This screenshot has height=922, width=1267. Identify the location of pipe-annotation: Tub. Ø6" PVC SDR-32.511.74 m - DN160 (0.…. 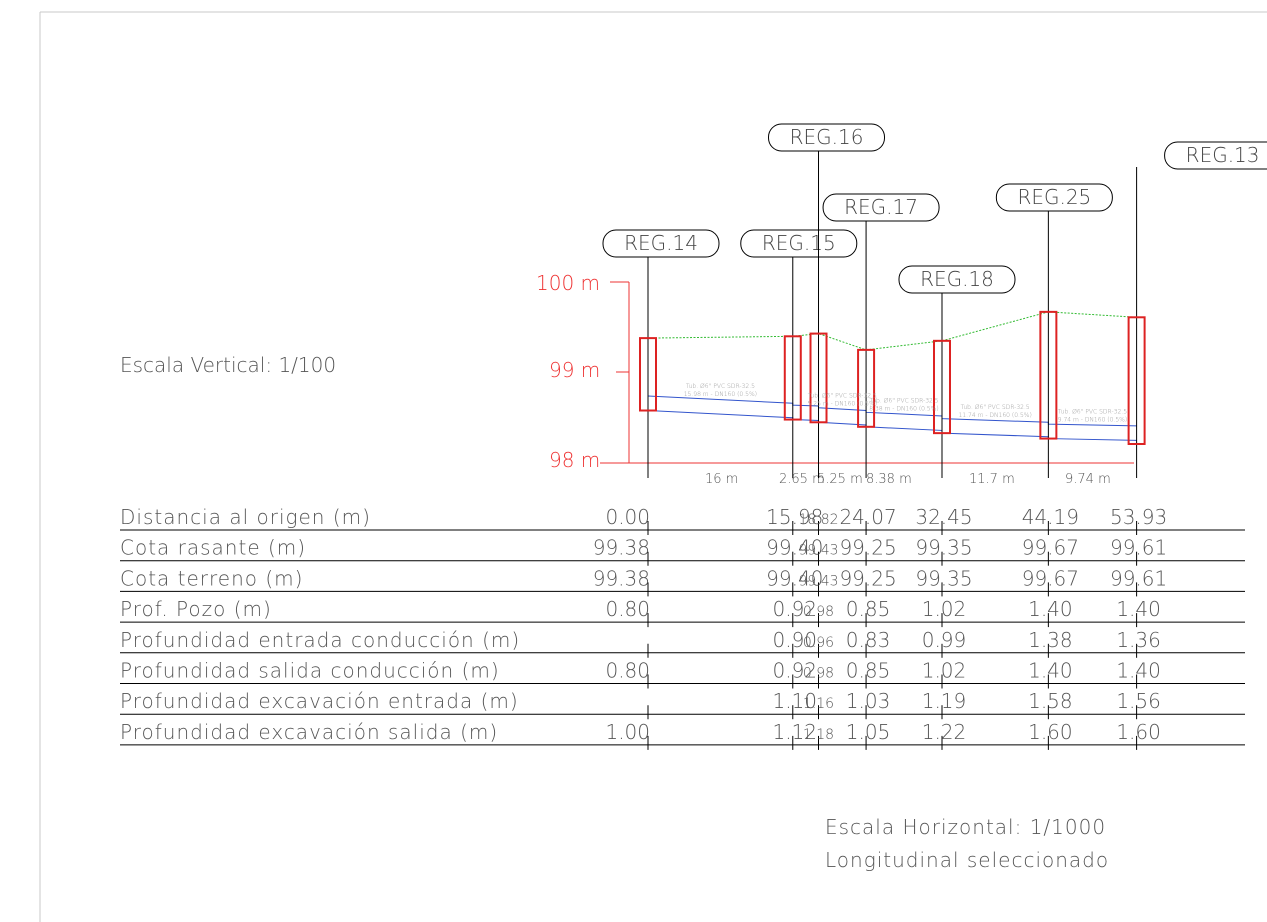
(995, 411).